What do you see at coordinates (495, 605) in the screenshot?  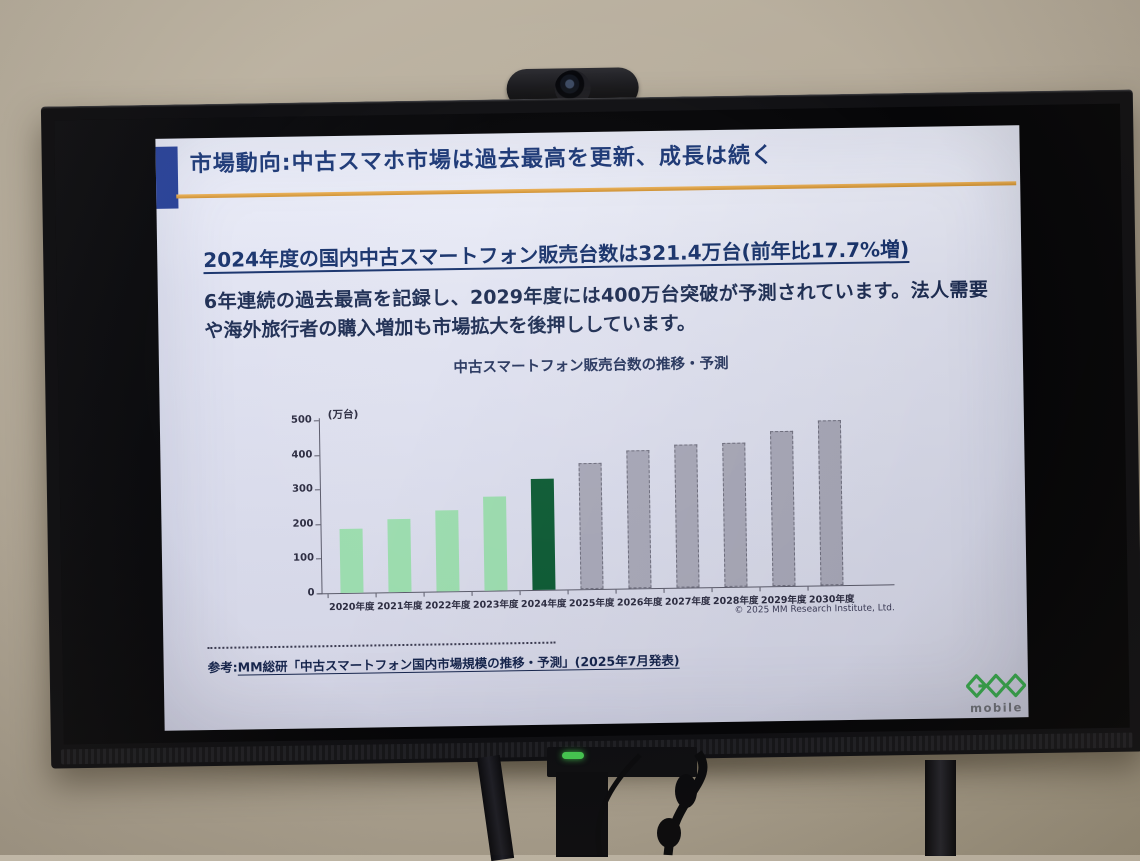 I see `x-tick-label: 2023年度` at bounding box center [495, 605].